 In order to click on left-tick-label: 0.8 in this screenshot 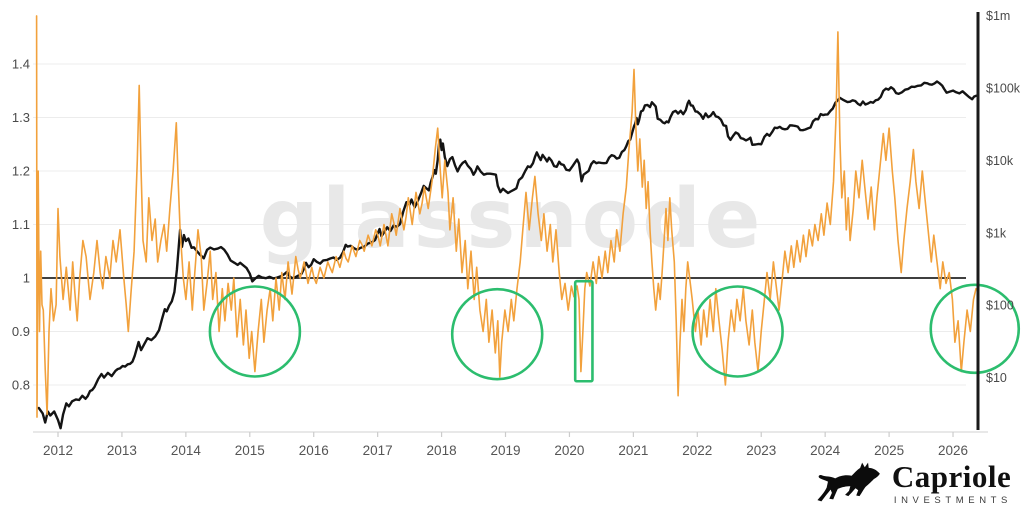, I will do `click(21, 385)`.